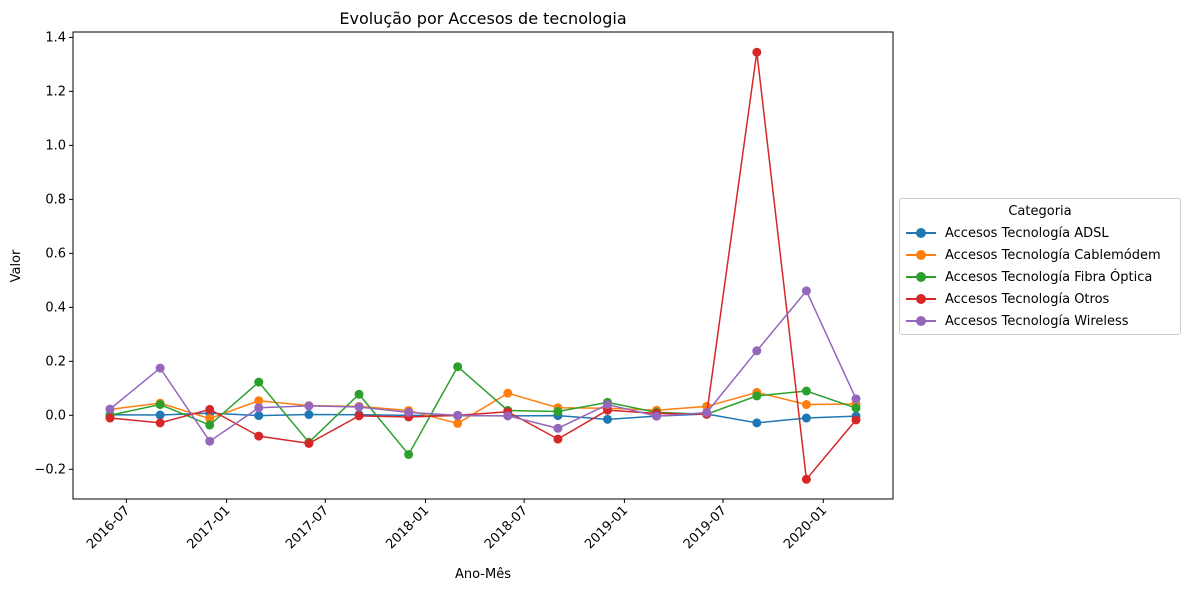  Describe the element at coordinates (50, 469) in the screenshot. I see `y-tick-label: −0.2` at that location.